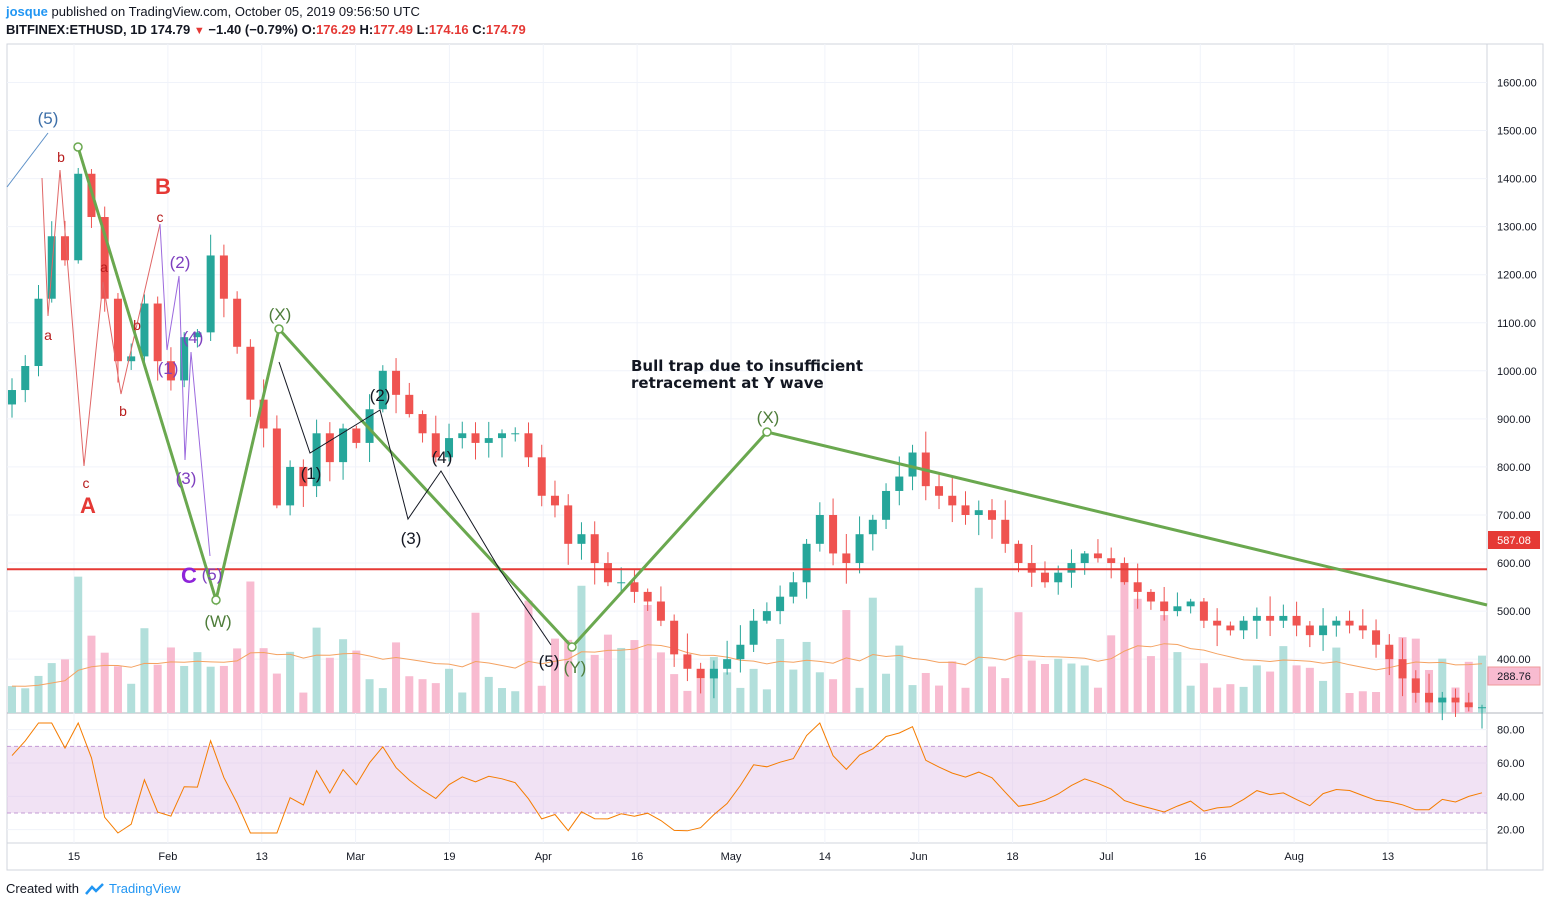 The image size is (1550, 907). Describe the element at coordinates (449, 857) in the screenshot. I see `time-tick-label: 19` at that location.